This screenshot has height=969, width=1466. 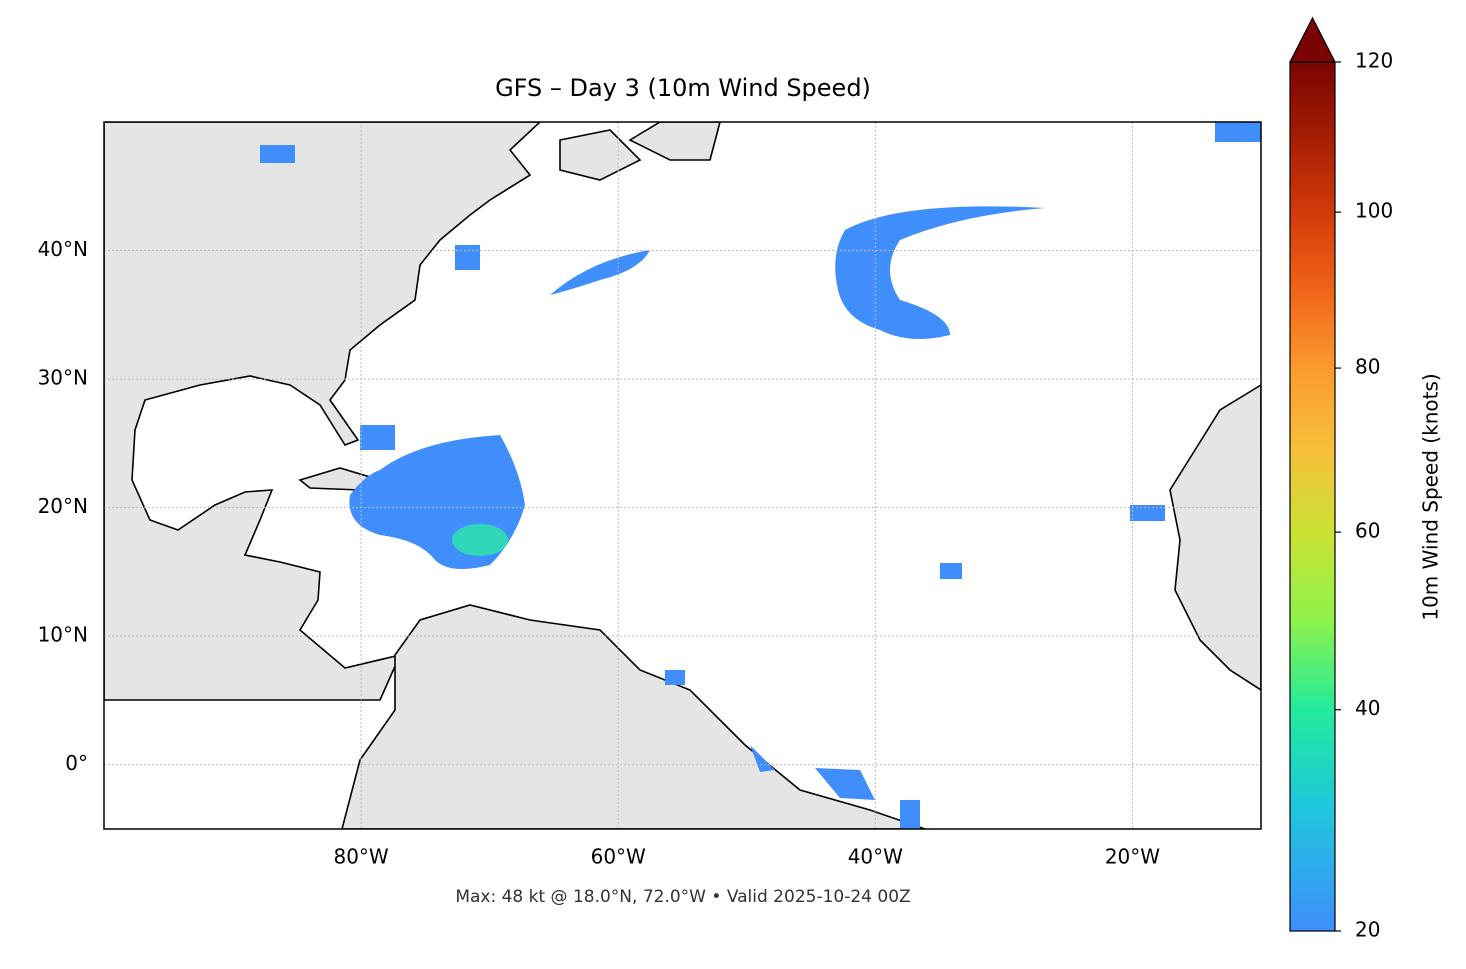 What do you see at coordinates (76, 763) in the screenshot?
I see `y-tick-label: 0°` at bounding box center [76, 763].